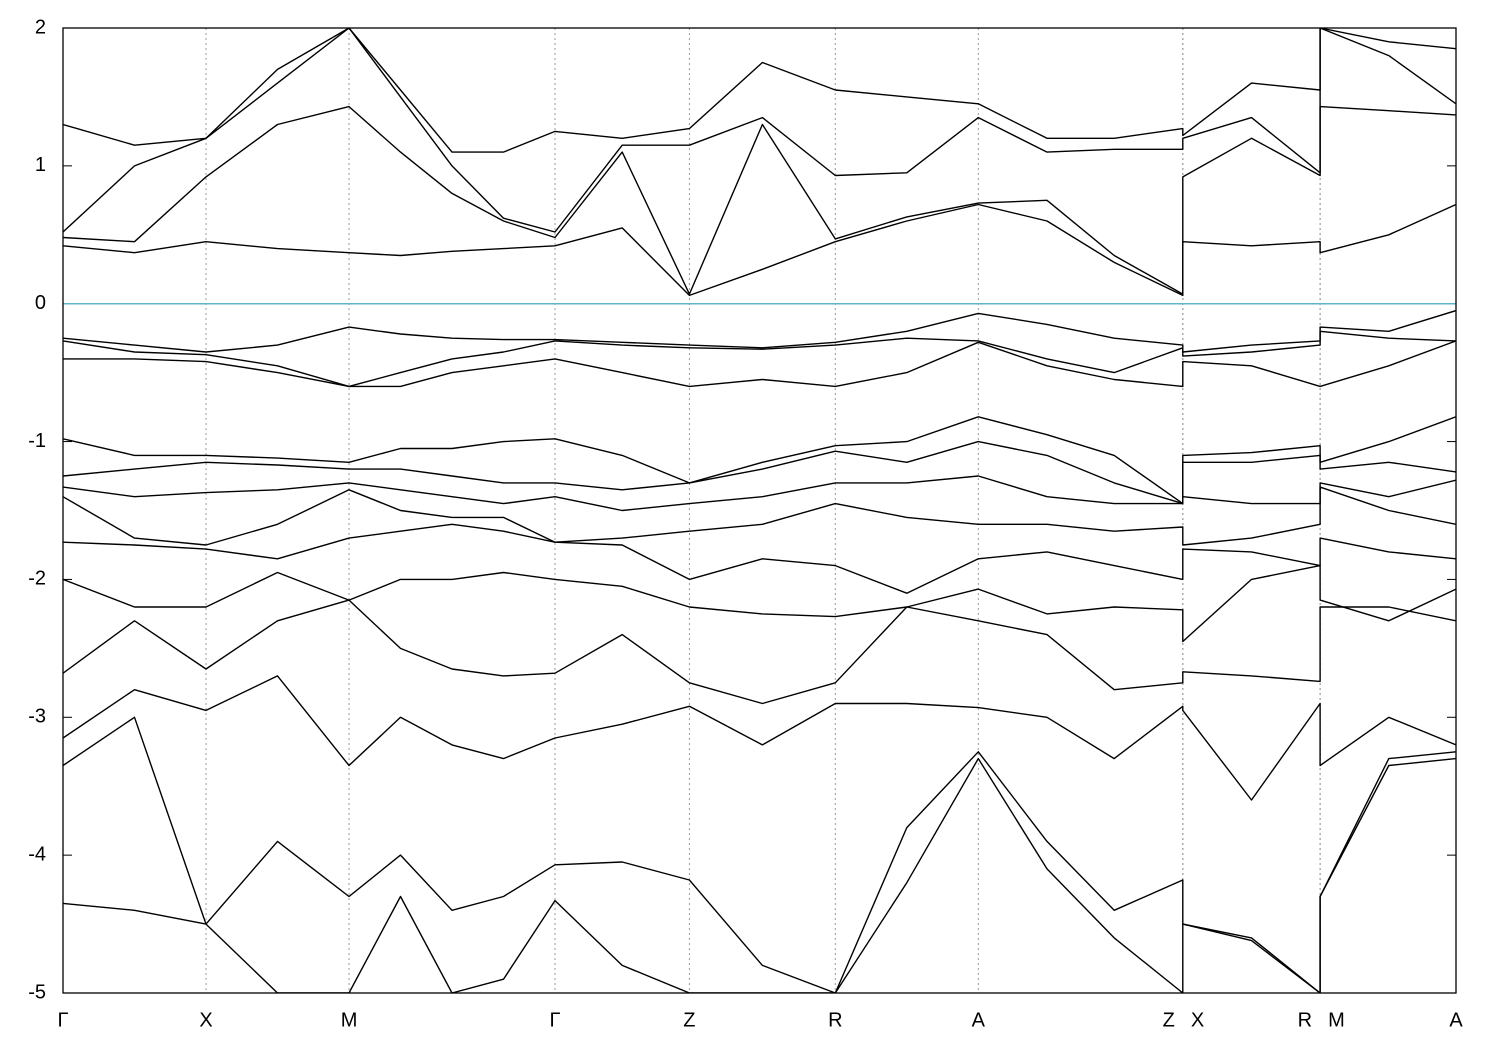 Image resolution: width=1500 pixels, height=1050 pixels. What do you see at coordinates (40, 165) in the screenshot?
I see `y-tick-label: 1` at bounding box center [40, 165].